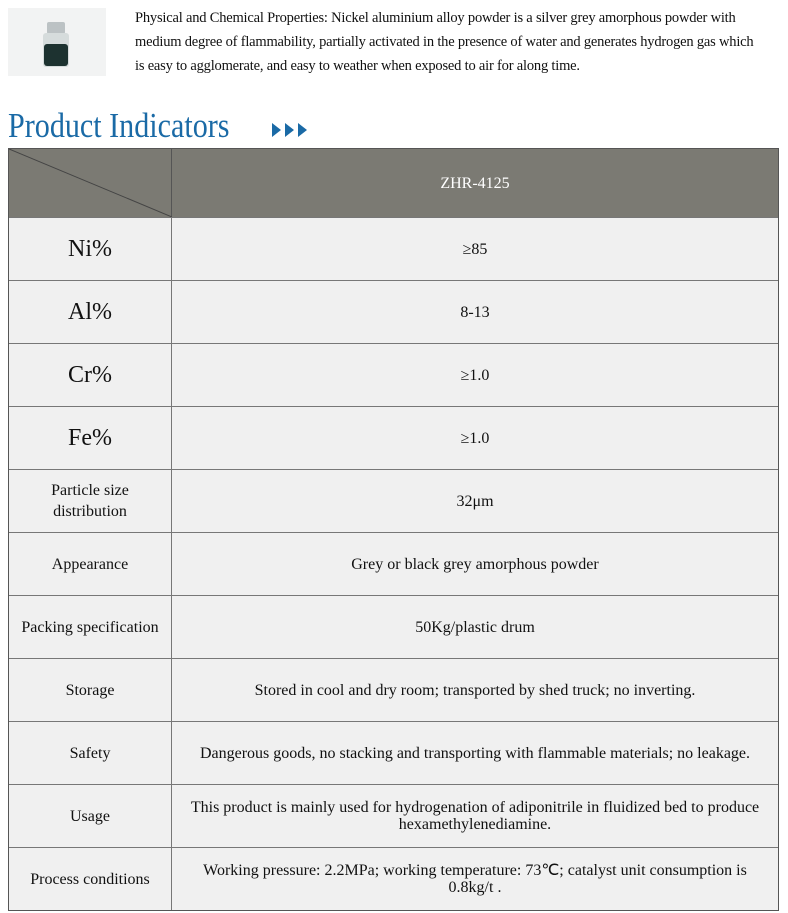 The height and width of the screenshot is (913, 788). Describe the element at coordinates (393, 248) in the screenshot. I see `table-row: Ni% ≥85` at that location.